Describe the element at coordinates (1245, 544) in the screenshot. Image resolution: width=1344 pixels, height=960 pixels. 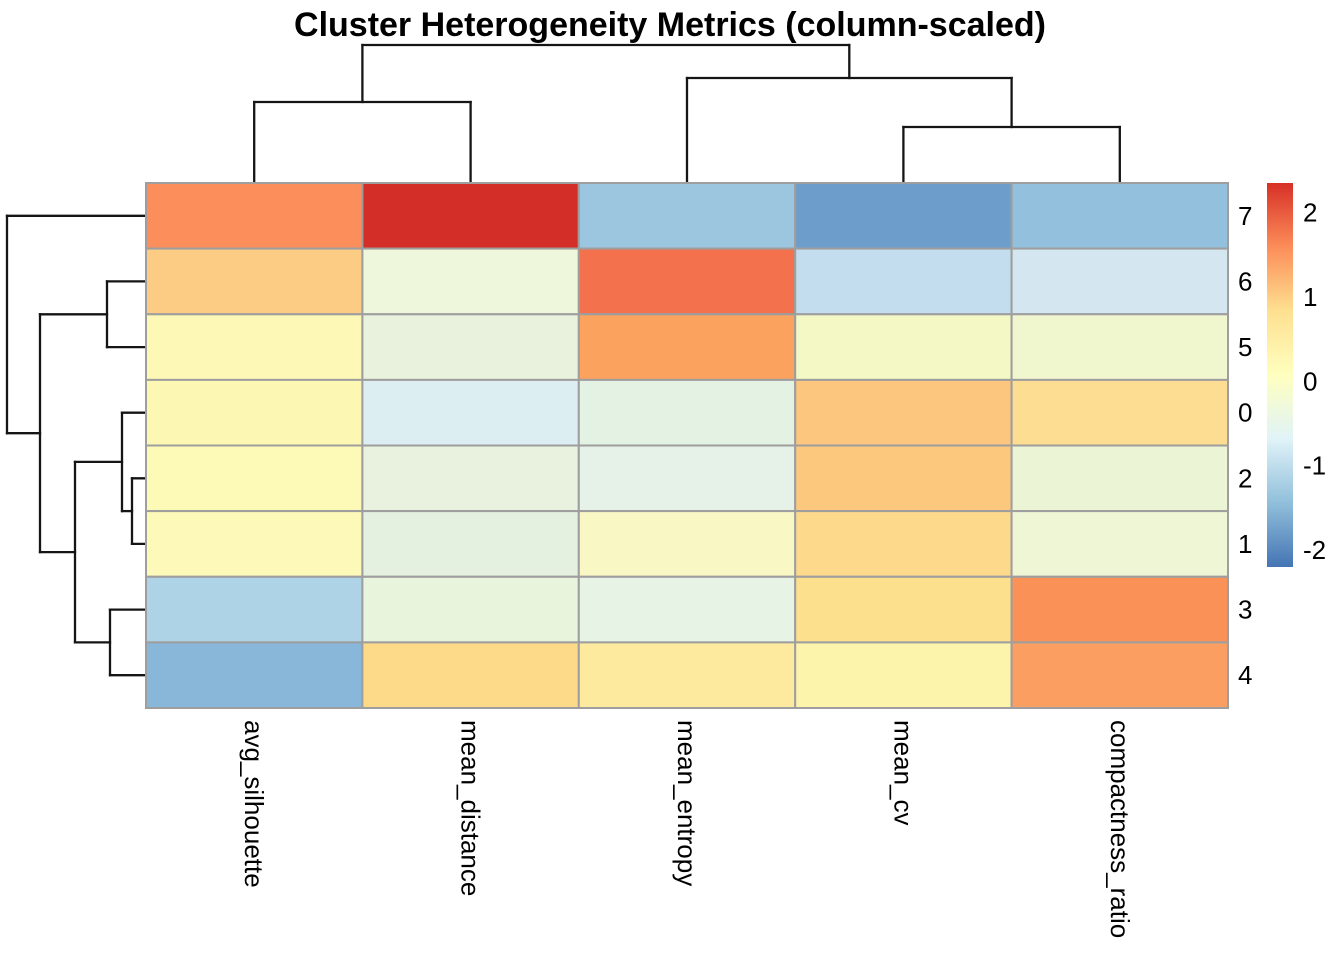
I see `row-label: 1` at that location.